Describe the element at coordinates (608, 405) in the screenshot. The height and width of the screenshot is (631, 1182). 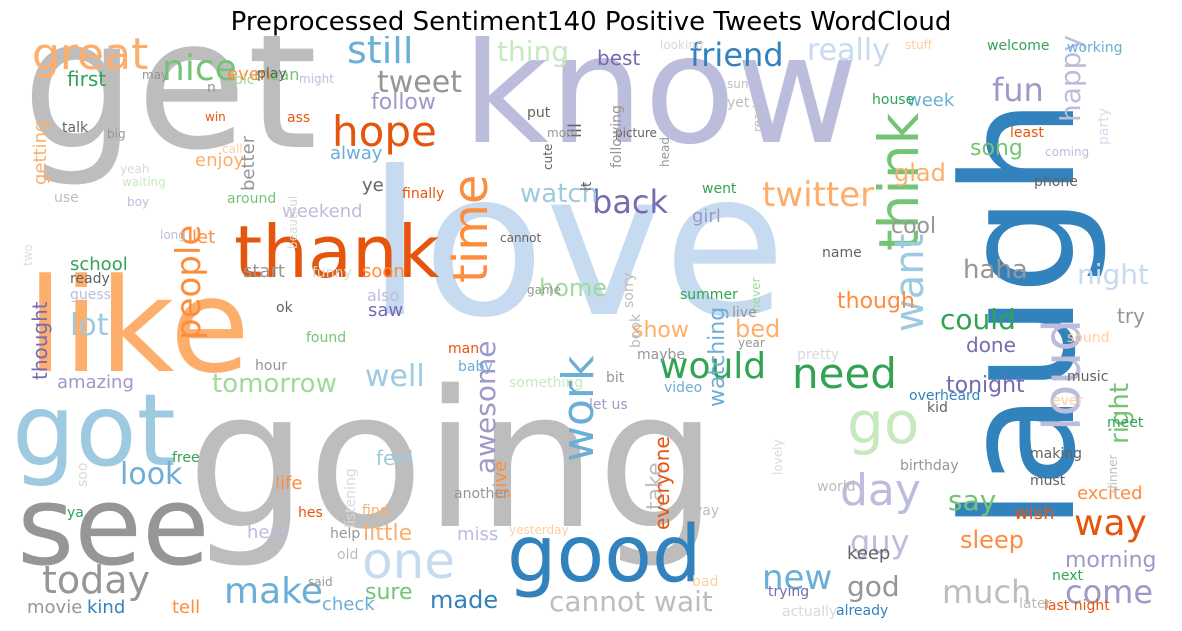
I see `word-let-us: let us` at that location.